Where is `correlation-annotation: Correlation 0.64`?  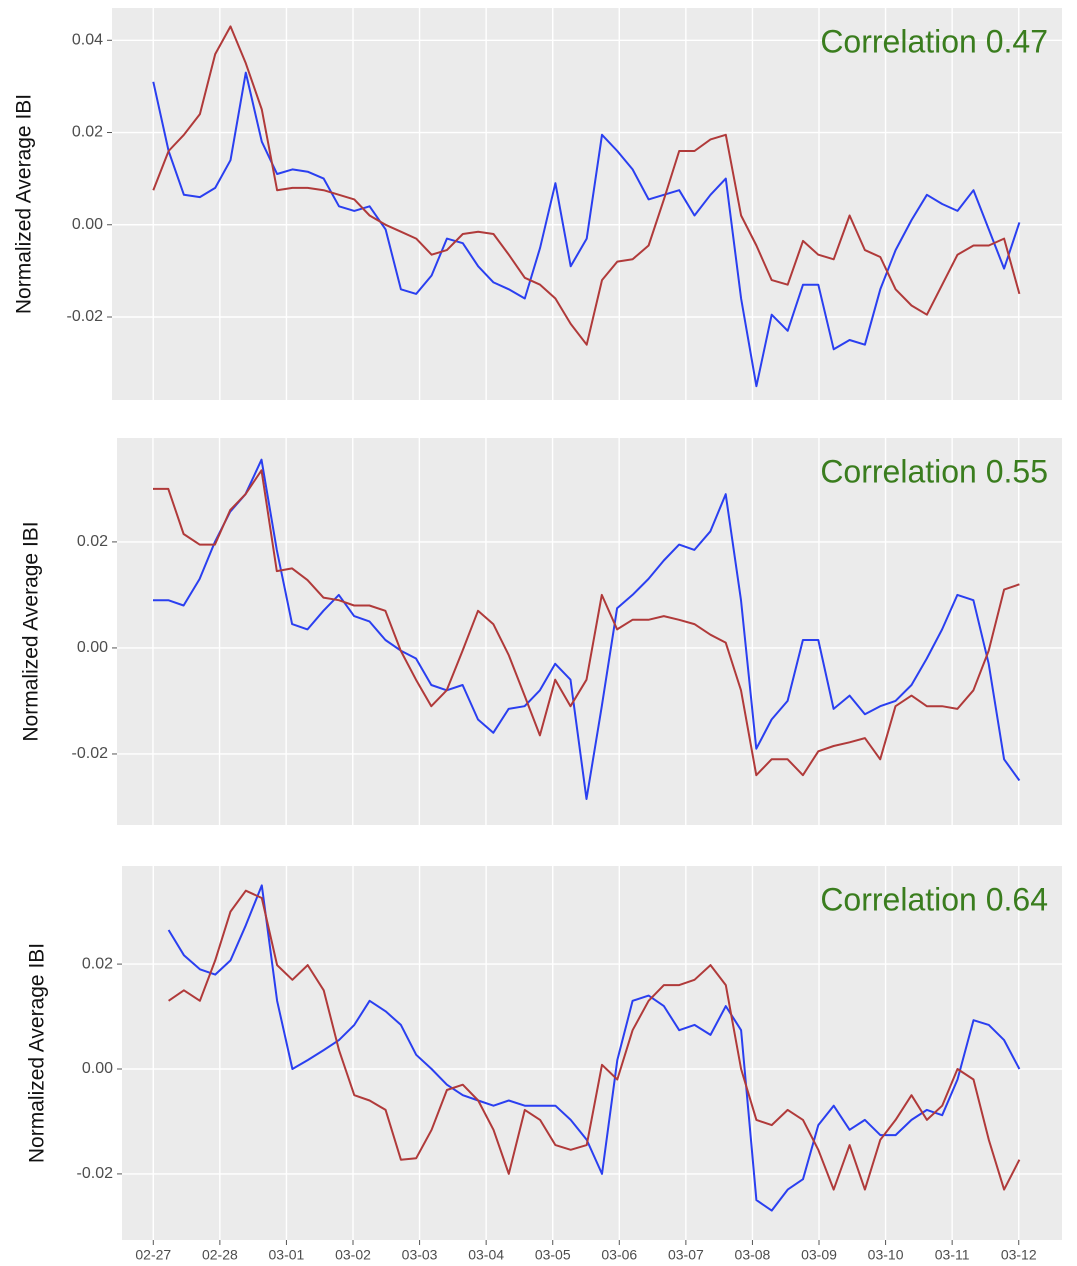 correlation-annotation: Correlation 0.64 is located at coordinates (934, 899).